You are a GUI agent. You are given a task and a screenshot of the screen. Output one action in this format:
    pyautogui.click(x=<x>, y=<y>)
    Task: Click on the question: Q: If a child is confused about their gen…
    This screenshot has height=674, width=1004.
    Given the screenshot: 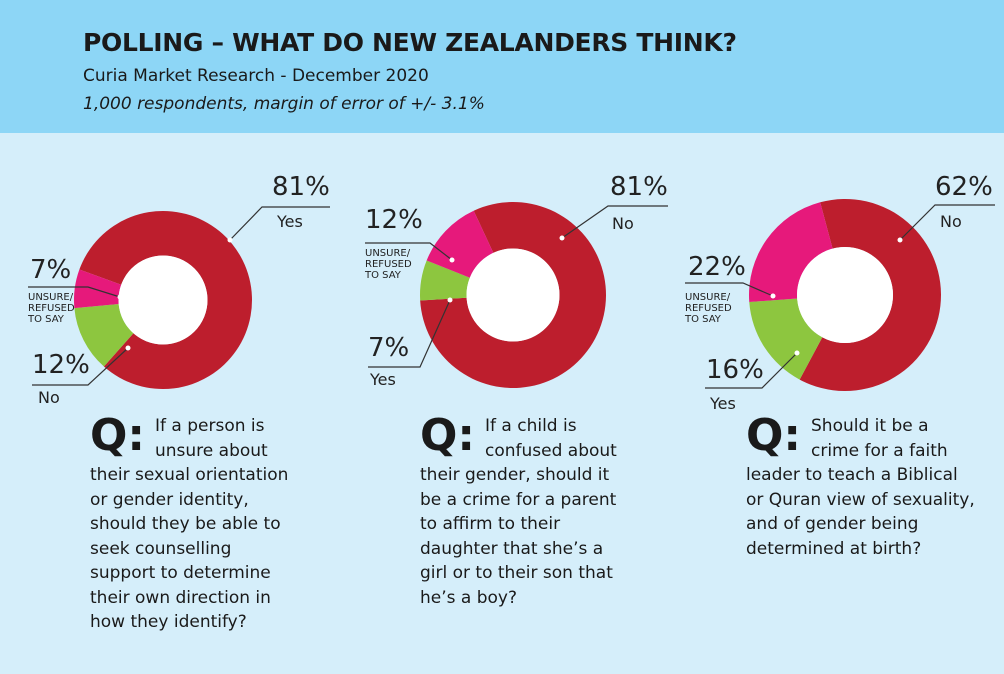 What is the action you would take?
    pyautogui.click(x=526, y=512)
    